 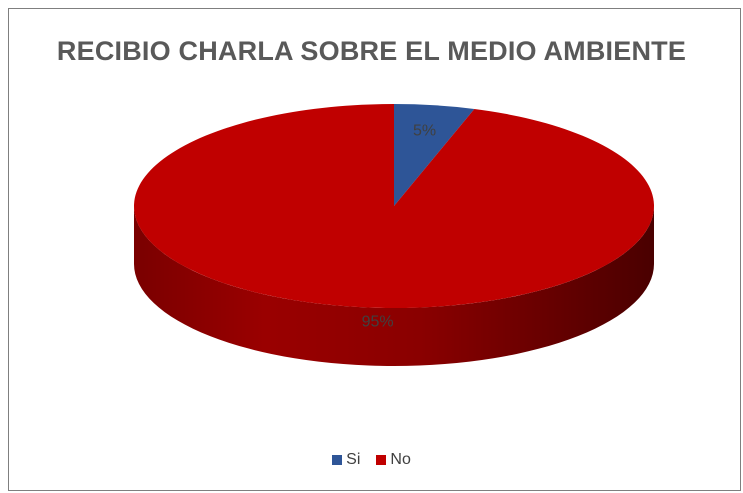 What do you see at coordinates (353, 459) in the screenshot?
I see `legend-label-si: Si` at bounding box center [353, 459].